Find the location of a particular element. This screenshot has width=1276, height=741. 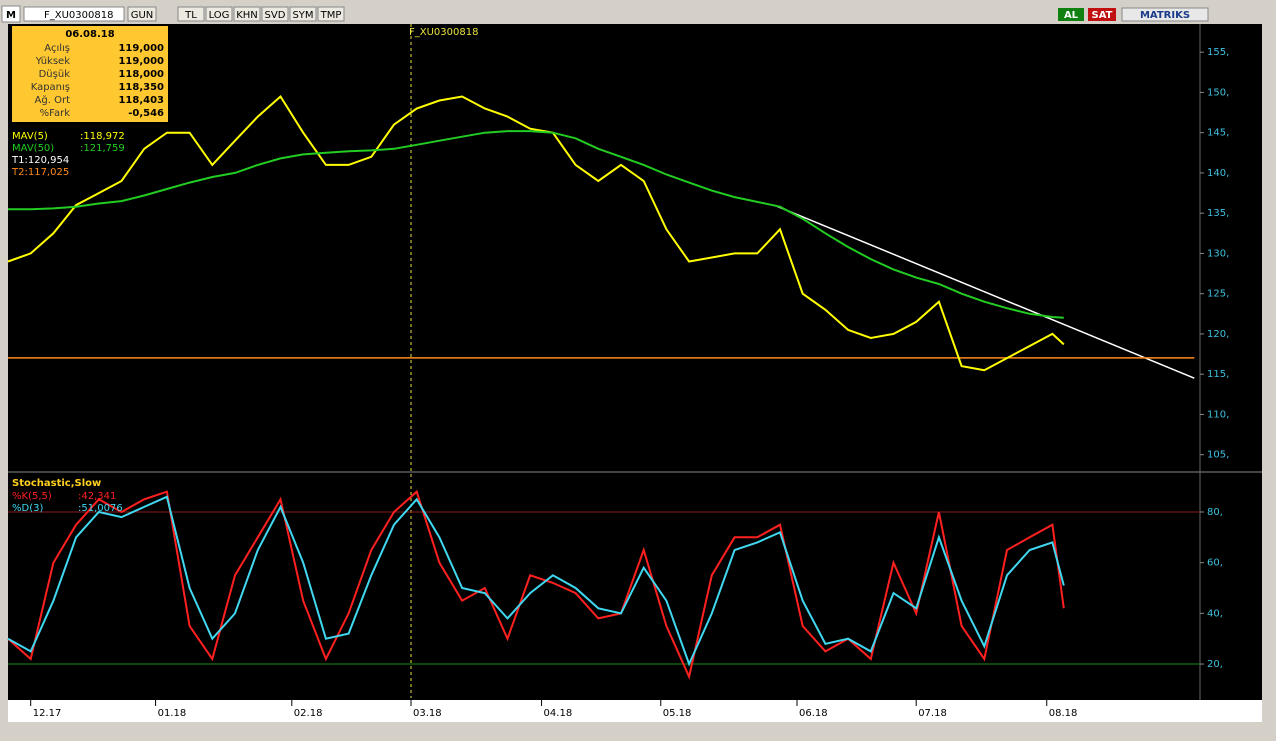

y-tick-label: 135, is located at coordinates (1218, 213).